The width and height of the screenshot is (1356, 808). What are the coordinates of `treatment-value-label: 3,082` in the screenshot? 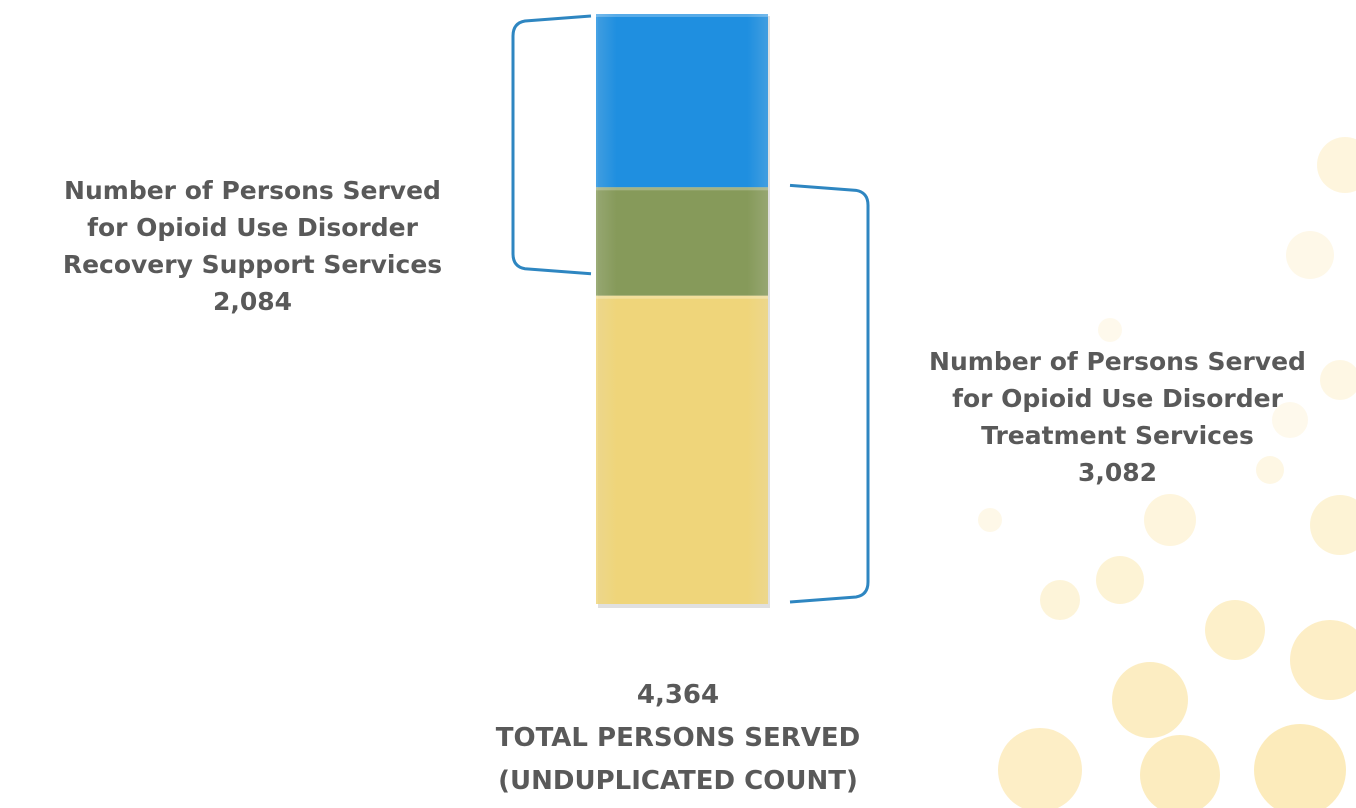 It's located at (1117, 472).